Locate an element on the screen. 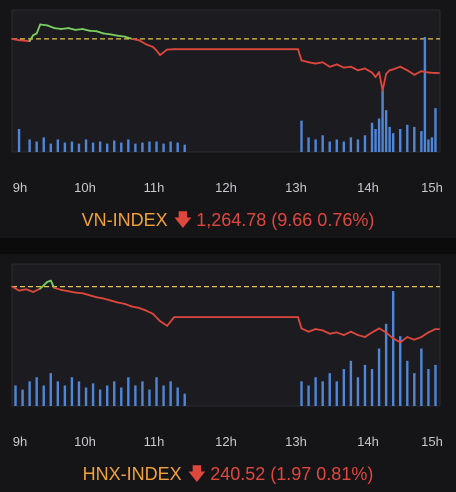 The height and width of the screenshot is (492, 456). index-name: HNX-INDEX is located at coordinates (132, 474).